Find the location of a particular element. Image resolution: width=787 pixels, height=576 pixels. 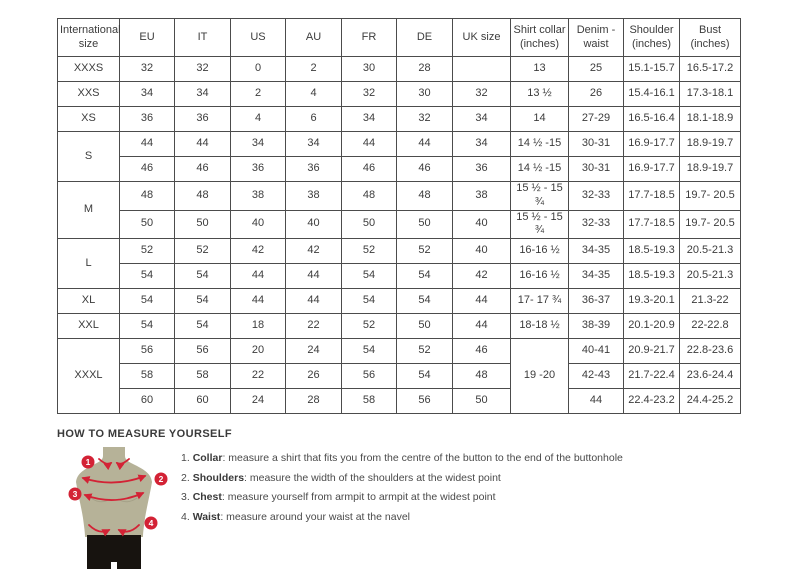

step-label: Chest is located at coordinates (207, 497).